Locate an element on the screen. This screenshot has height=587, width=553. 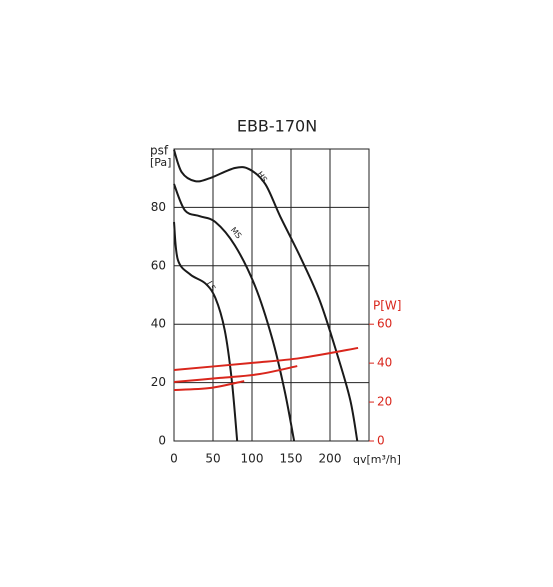
y2-tick-label: 40 is located at coordinates (384, 363).